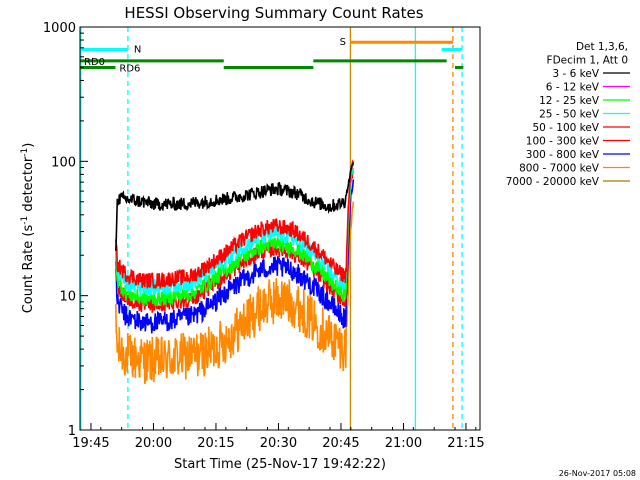  What do you see at coordinates (28, 186) in the screenshot?
I see `y-axis-label-part2: detector` at bounding box center [28, 186].